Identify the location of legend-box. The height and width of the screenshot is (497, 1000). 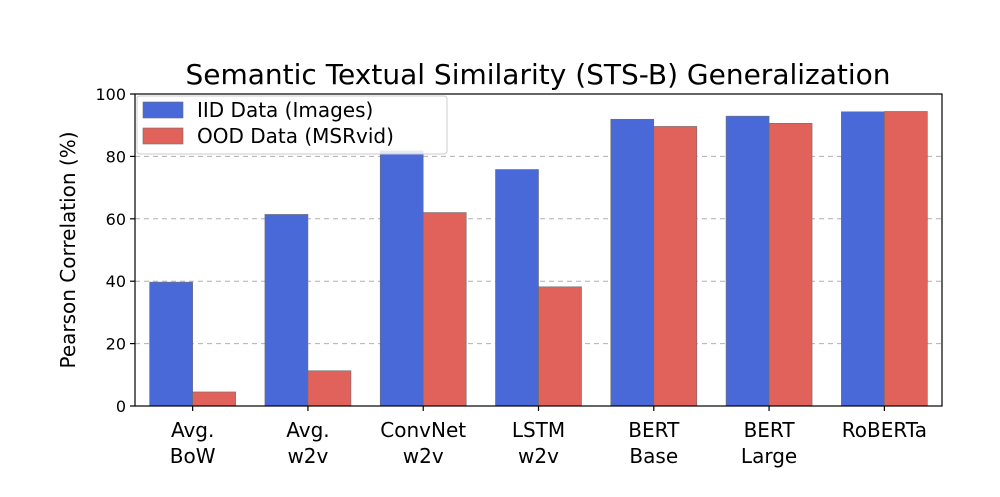
(292, 125).